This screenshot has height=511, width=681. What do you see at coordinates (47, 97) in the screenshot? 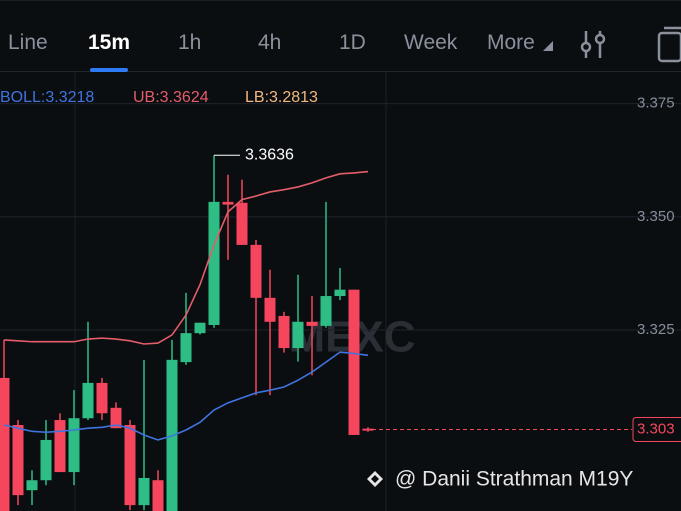
I see `indicator-label: BOLL:3.3218` at bounding box center [47, 97].